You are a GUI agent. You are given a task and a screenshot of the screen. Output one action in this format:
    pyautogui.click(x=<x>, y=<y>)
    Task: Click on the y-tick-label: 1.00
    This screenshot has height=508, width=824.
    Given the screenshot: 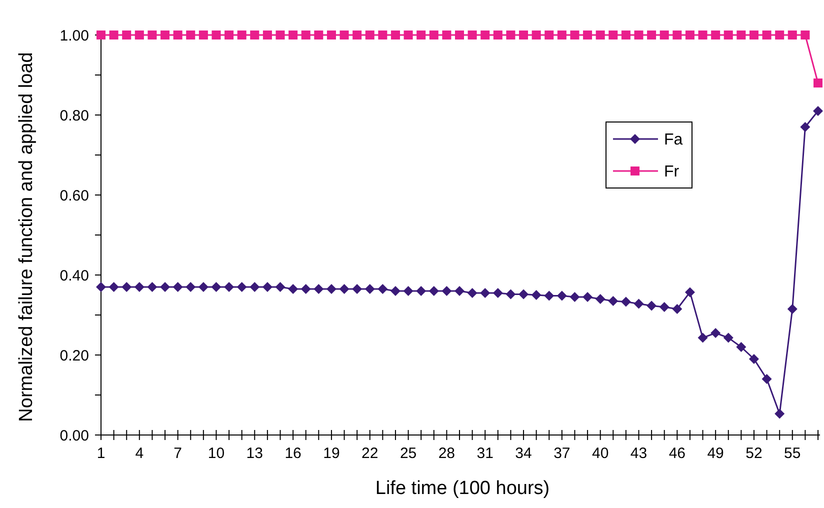 What is the action you would take?
    pyautogui.click(x=74, y=35)
    